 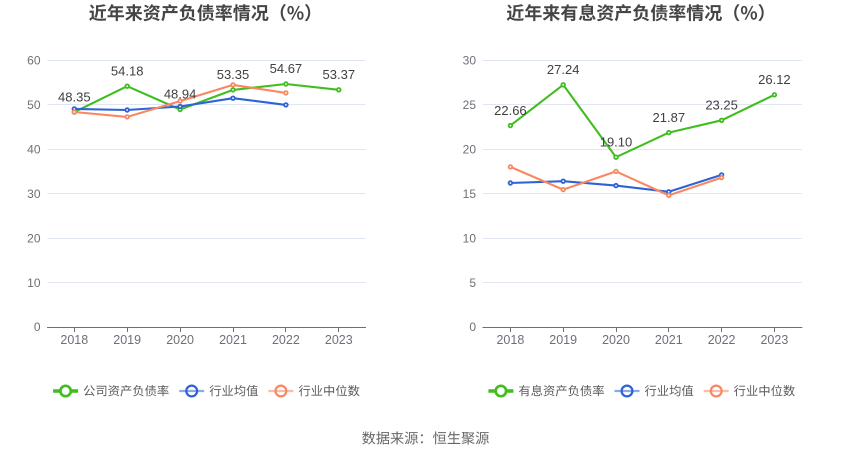 What do you see at coordinates (470, 105) in the screenshot?
I see `svg-text: 25` at bounding box center [470, 105].